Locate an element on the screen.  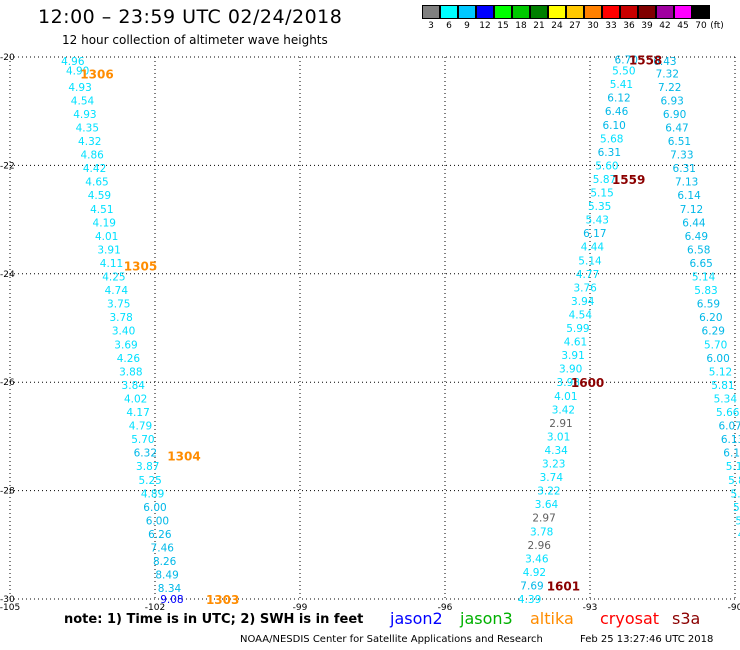
satellite-name: jason3 is located at coordinates (486, 618).